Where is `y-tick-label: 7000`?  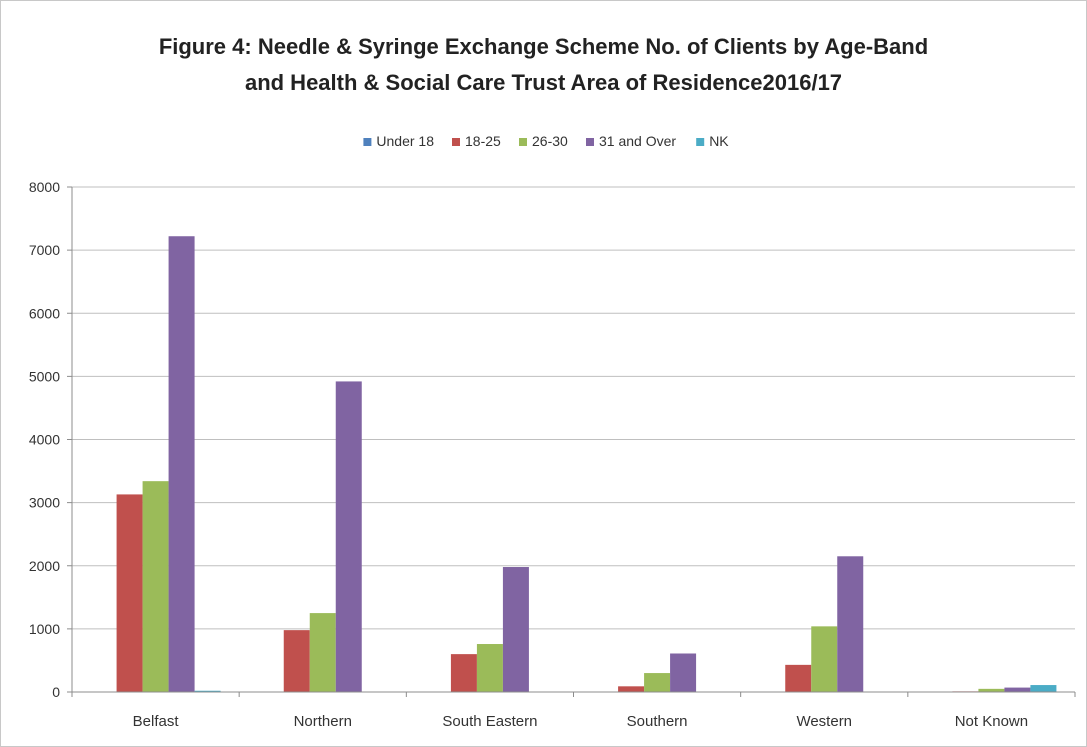
y-tick-label: 7000 is located at coordinates (44, 250).